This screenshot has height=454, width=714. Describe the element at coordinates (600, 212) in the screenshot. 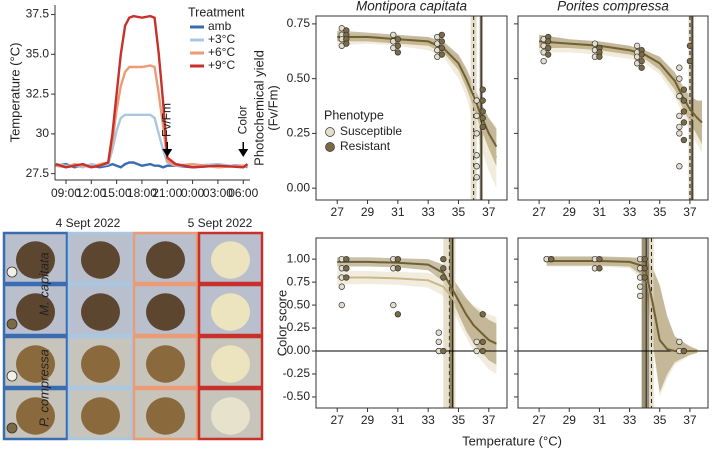

I see `x-tick-label: 31` at that location.